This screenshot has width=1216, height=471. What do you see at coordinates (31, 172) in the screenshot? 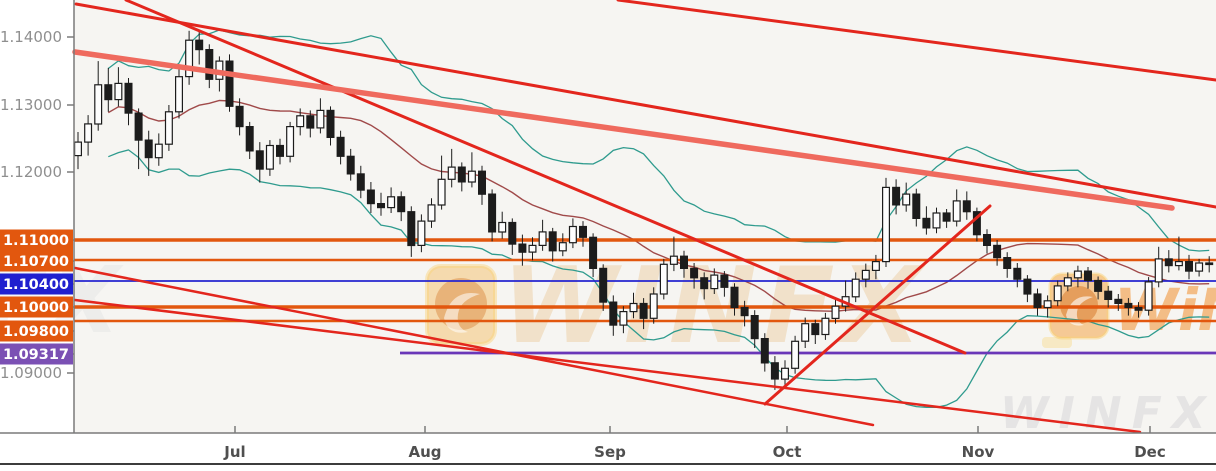
I see `price-axis-label: 1.12000` at bounding box center [31, 172].